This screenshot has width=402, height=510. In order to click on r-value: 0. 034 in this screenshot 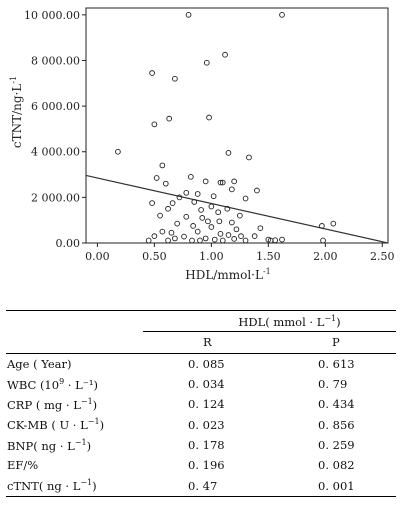, I will do `click(206, 384)`.